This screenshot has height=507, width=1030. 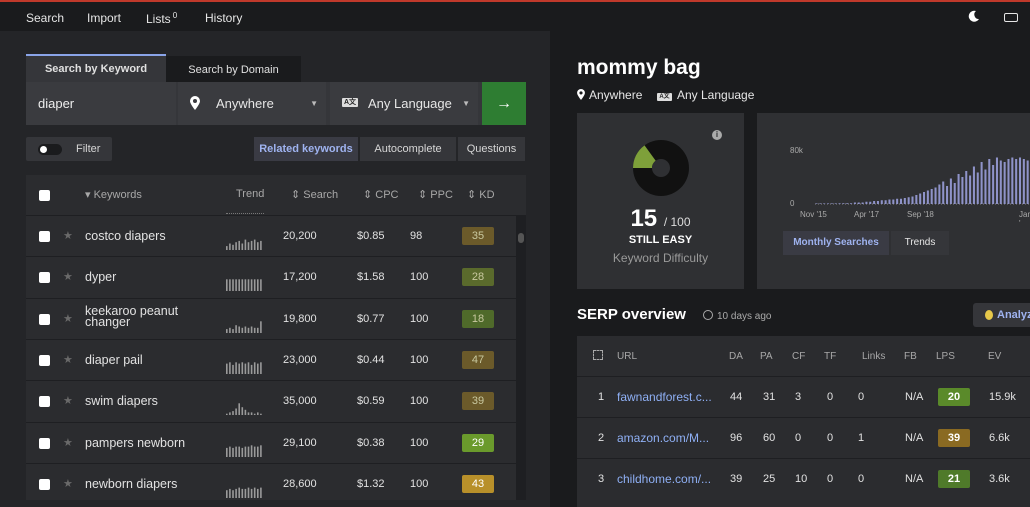 What do you see at coordinates (521, 357) in the screenshot?
I see `scrollbar` at bounding box center [521, 357].